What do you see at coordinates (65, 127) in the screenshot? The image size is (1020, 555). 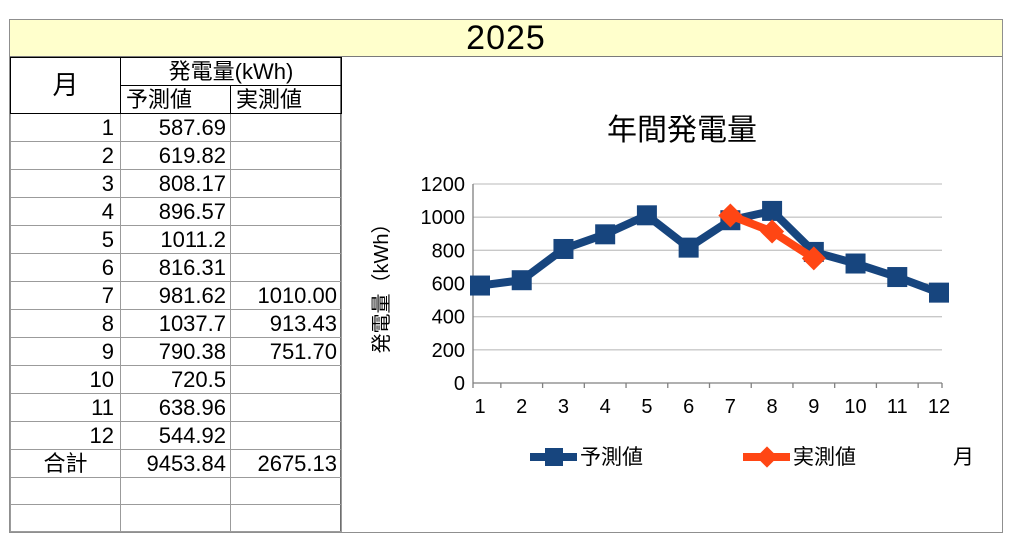 I see `cell-month: 1` at bounding box center [65, 127].